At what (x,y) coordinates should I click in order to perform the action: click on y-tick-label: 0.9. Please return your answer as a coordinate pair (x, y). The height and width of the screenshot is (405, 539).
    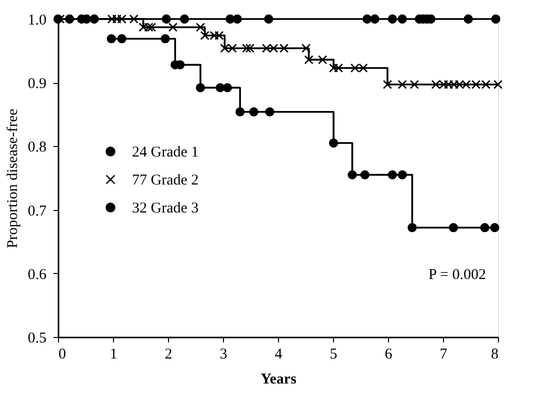
    Looking at the image, I should click on (37, 84).